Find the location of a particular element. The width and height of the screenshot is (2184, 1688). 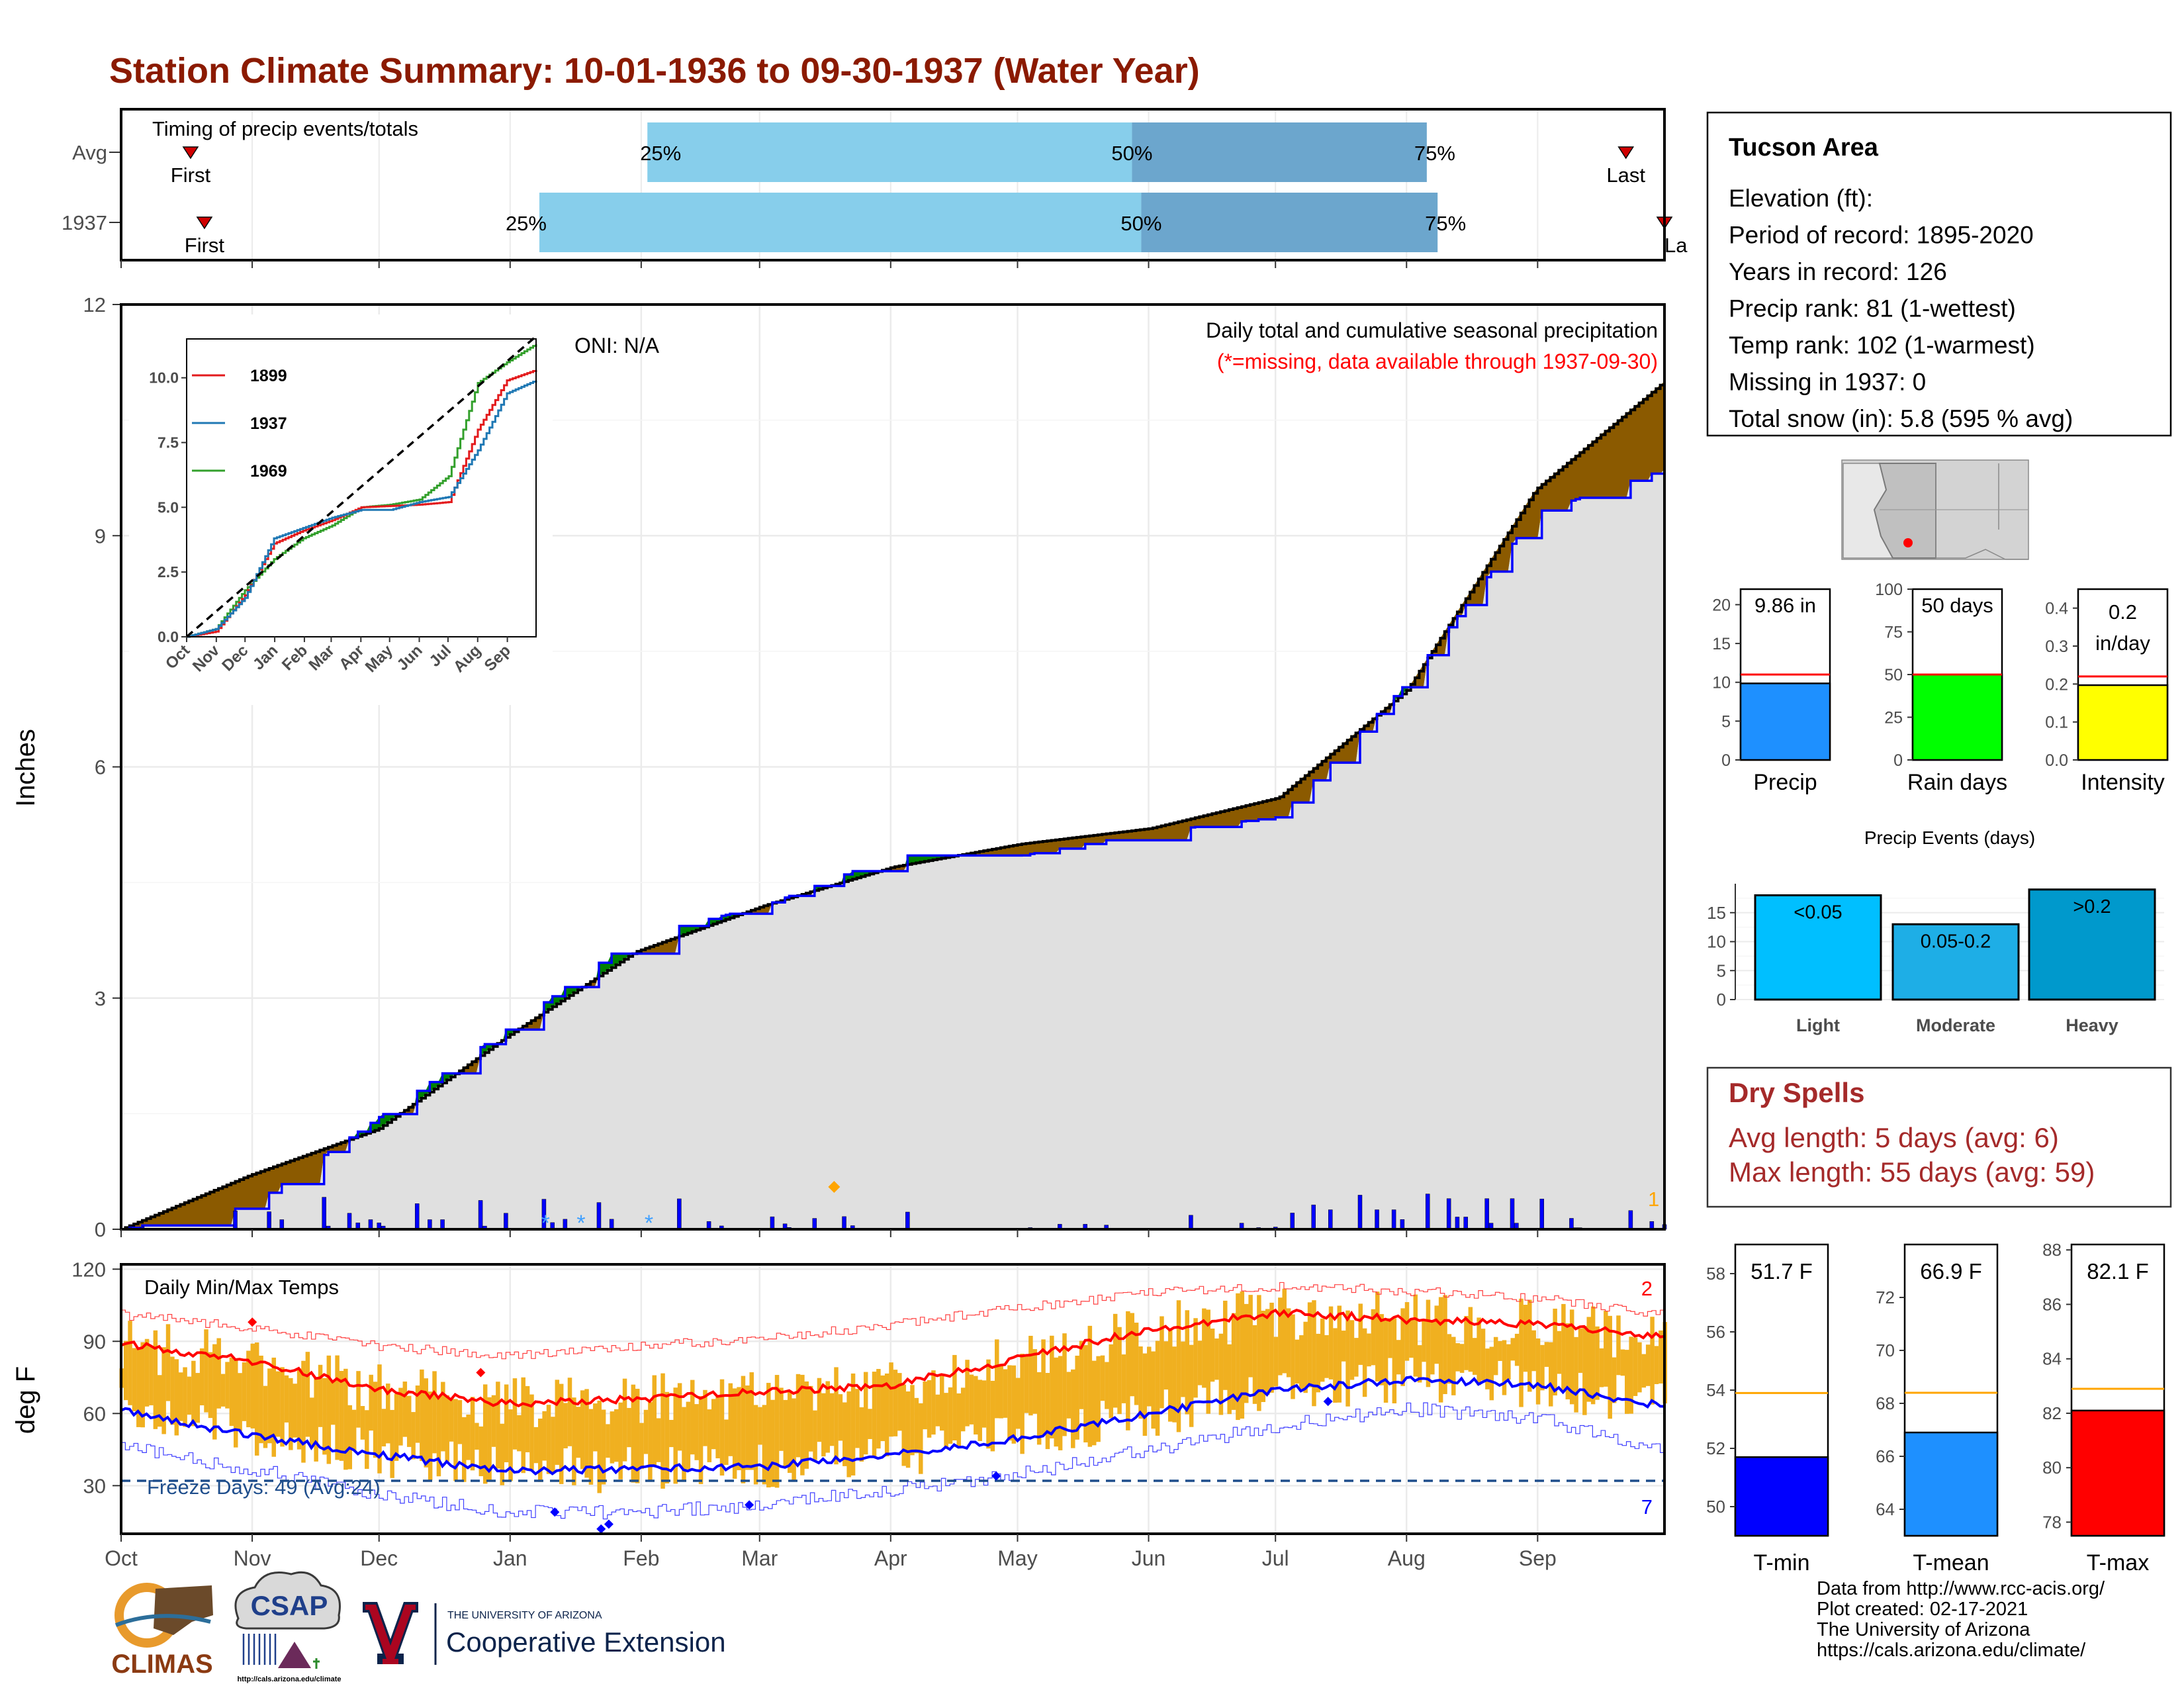

temp-tick-label: 86 is located at coordinates (2052, 1304).